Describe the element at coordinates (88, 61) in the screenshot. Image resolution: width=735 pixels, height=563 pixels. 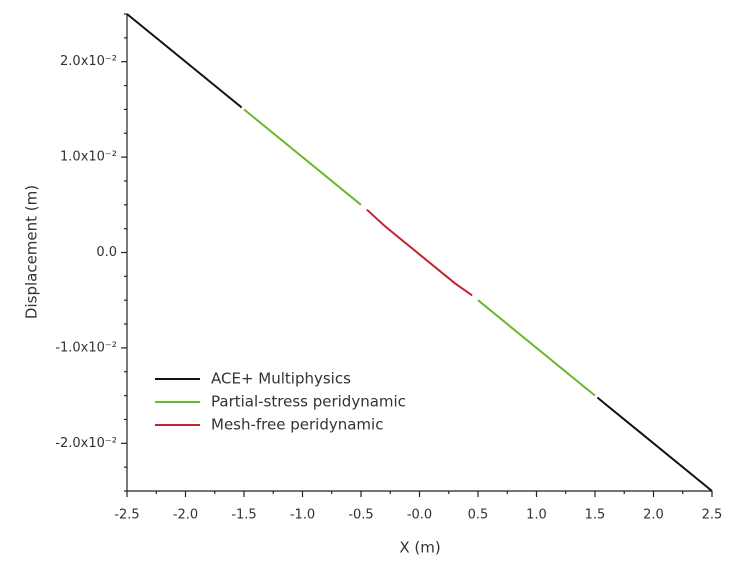
I see `y-tick-label: 2.0x10⁻²` at that location.